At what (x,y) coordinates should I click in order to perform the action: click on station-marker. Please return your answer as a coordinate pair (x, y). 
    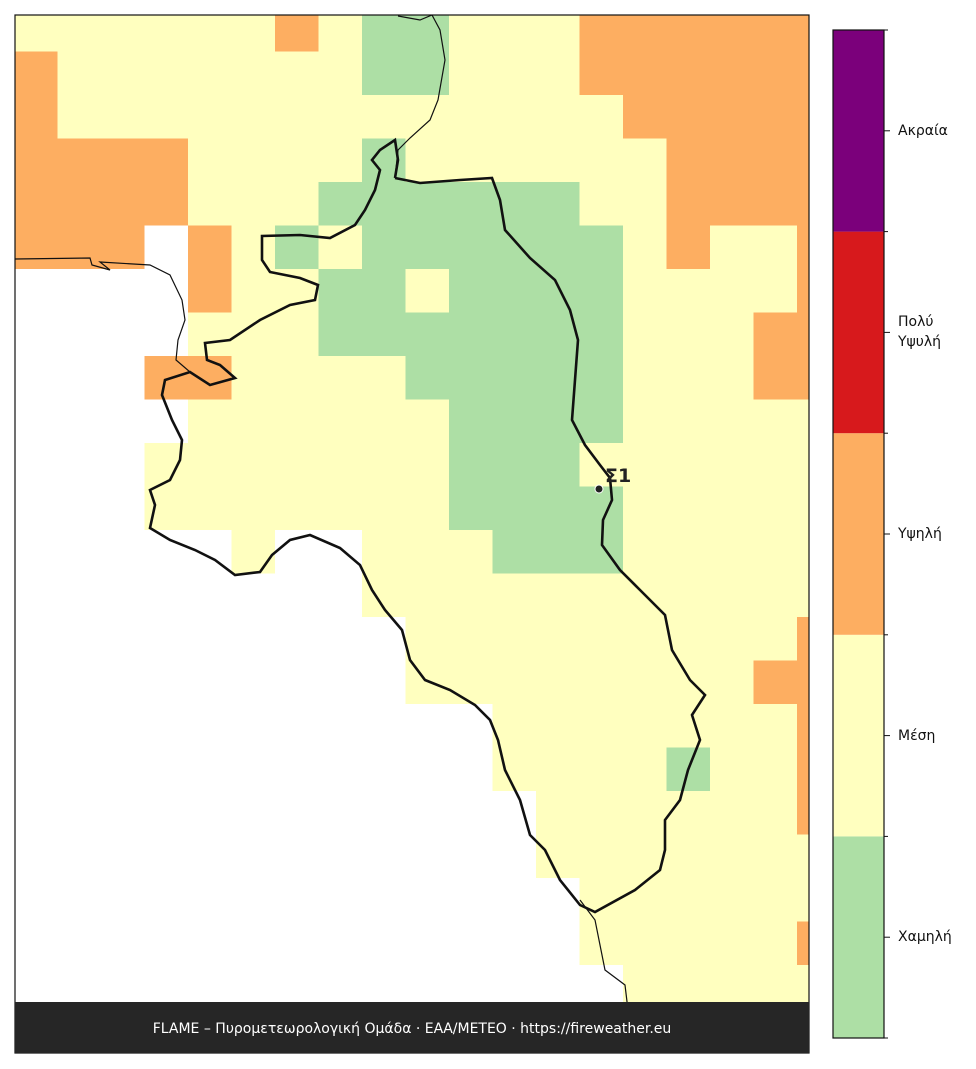
    Looking at the image, I should click on (599, 489).